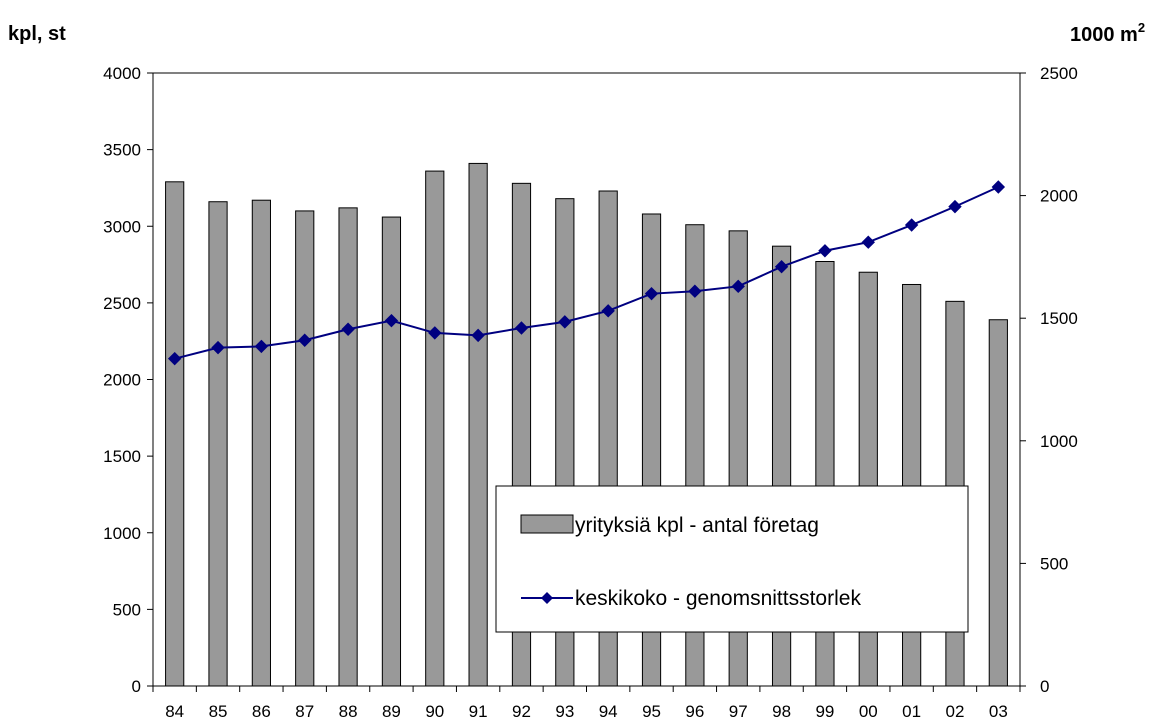  What do you see at coordinates (718, 598) in the screenshot?
I see `legend-label-line: keskikoko - genomsnittsstorlek` at bounding box center [718, 598].